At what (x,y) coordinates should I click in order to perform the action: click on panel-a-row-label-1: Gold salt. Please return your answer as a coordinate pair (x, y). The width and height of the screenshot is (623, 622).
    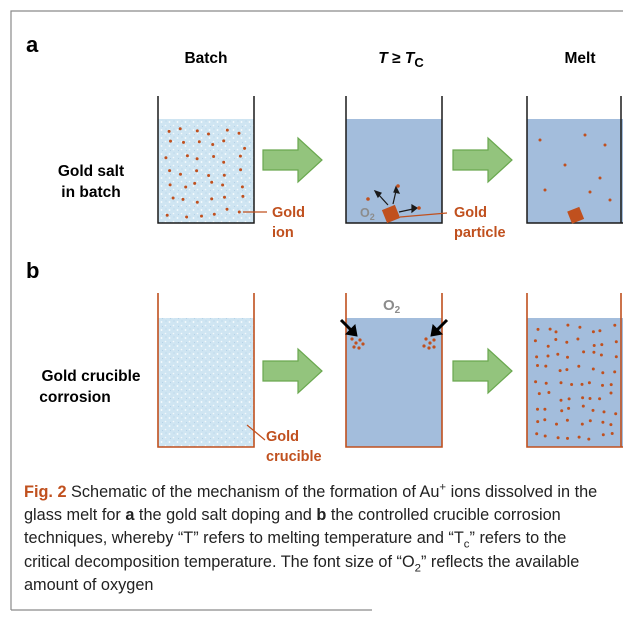
    Looking at the image, I should click on (91, 171).